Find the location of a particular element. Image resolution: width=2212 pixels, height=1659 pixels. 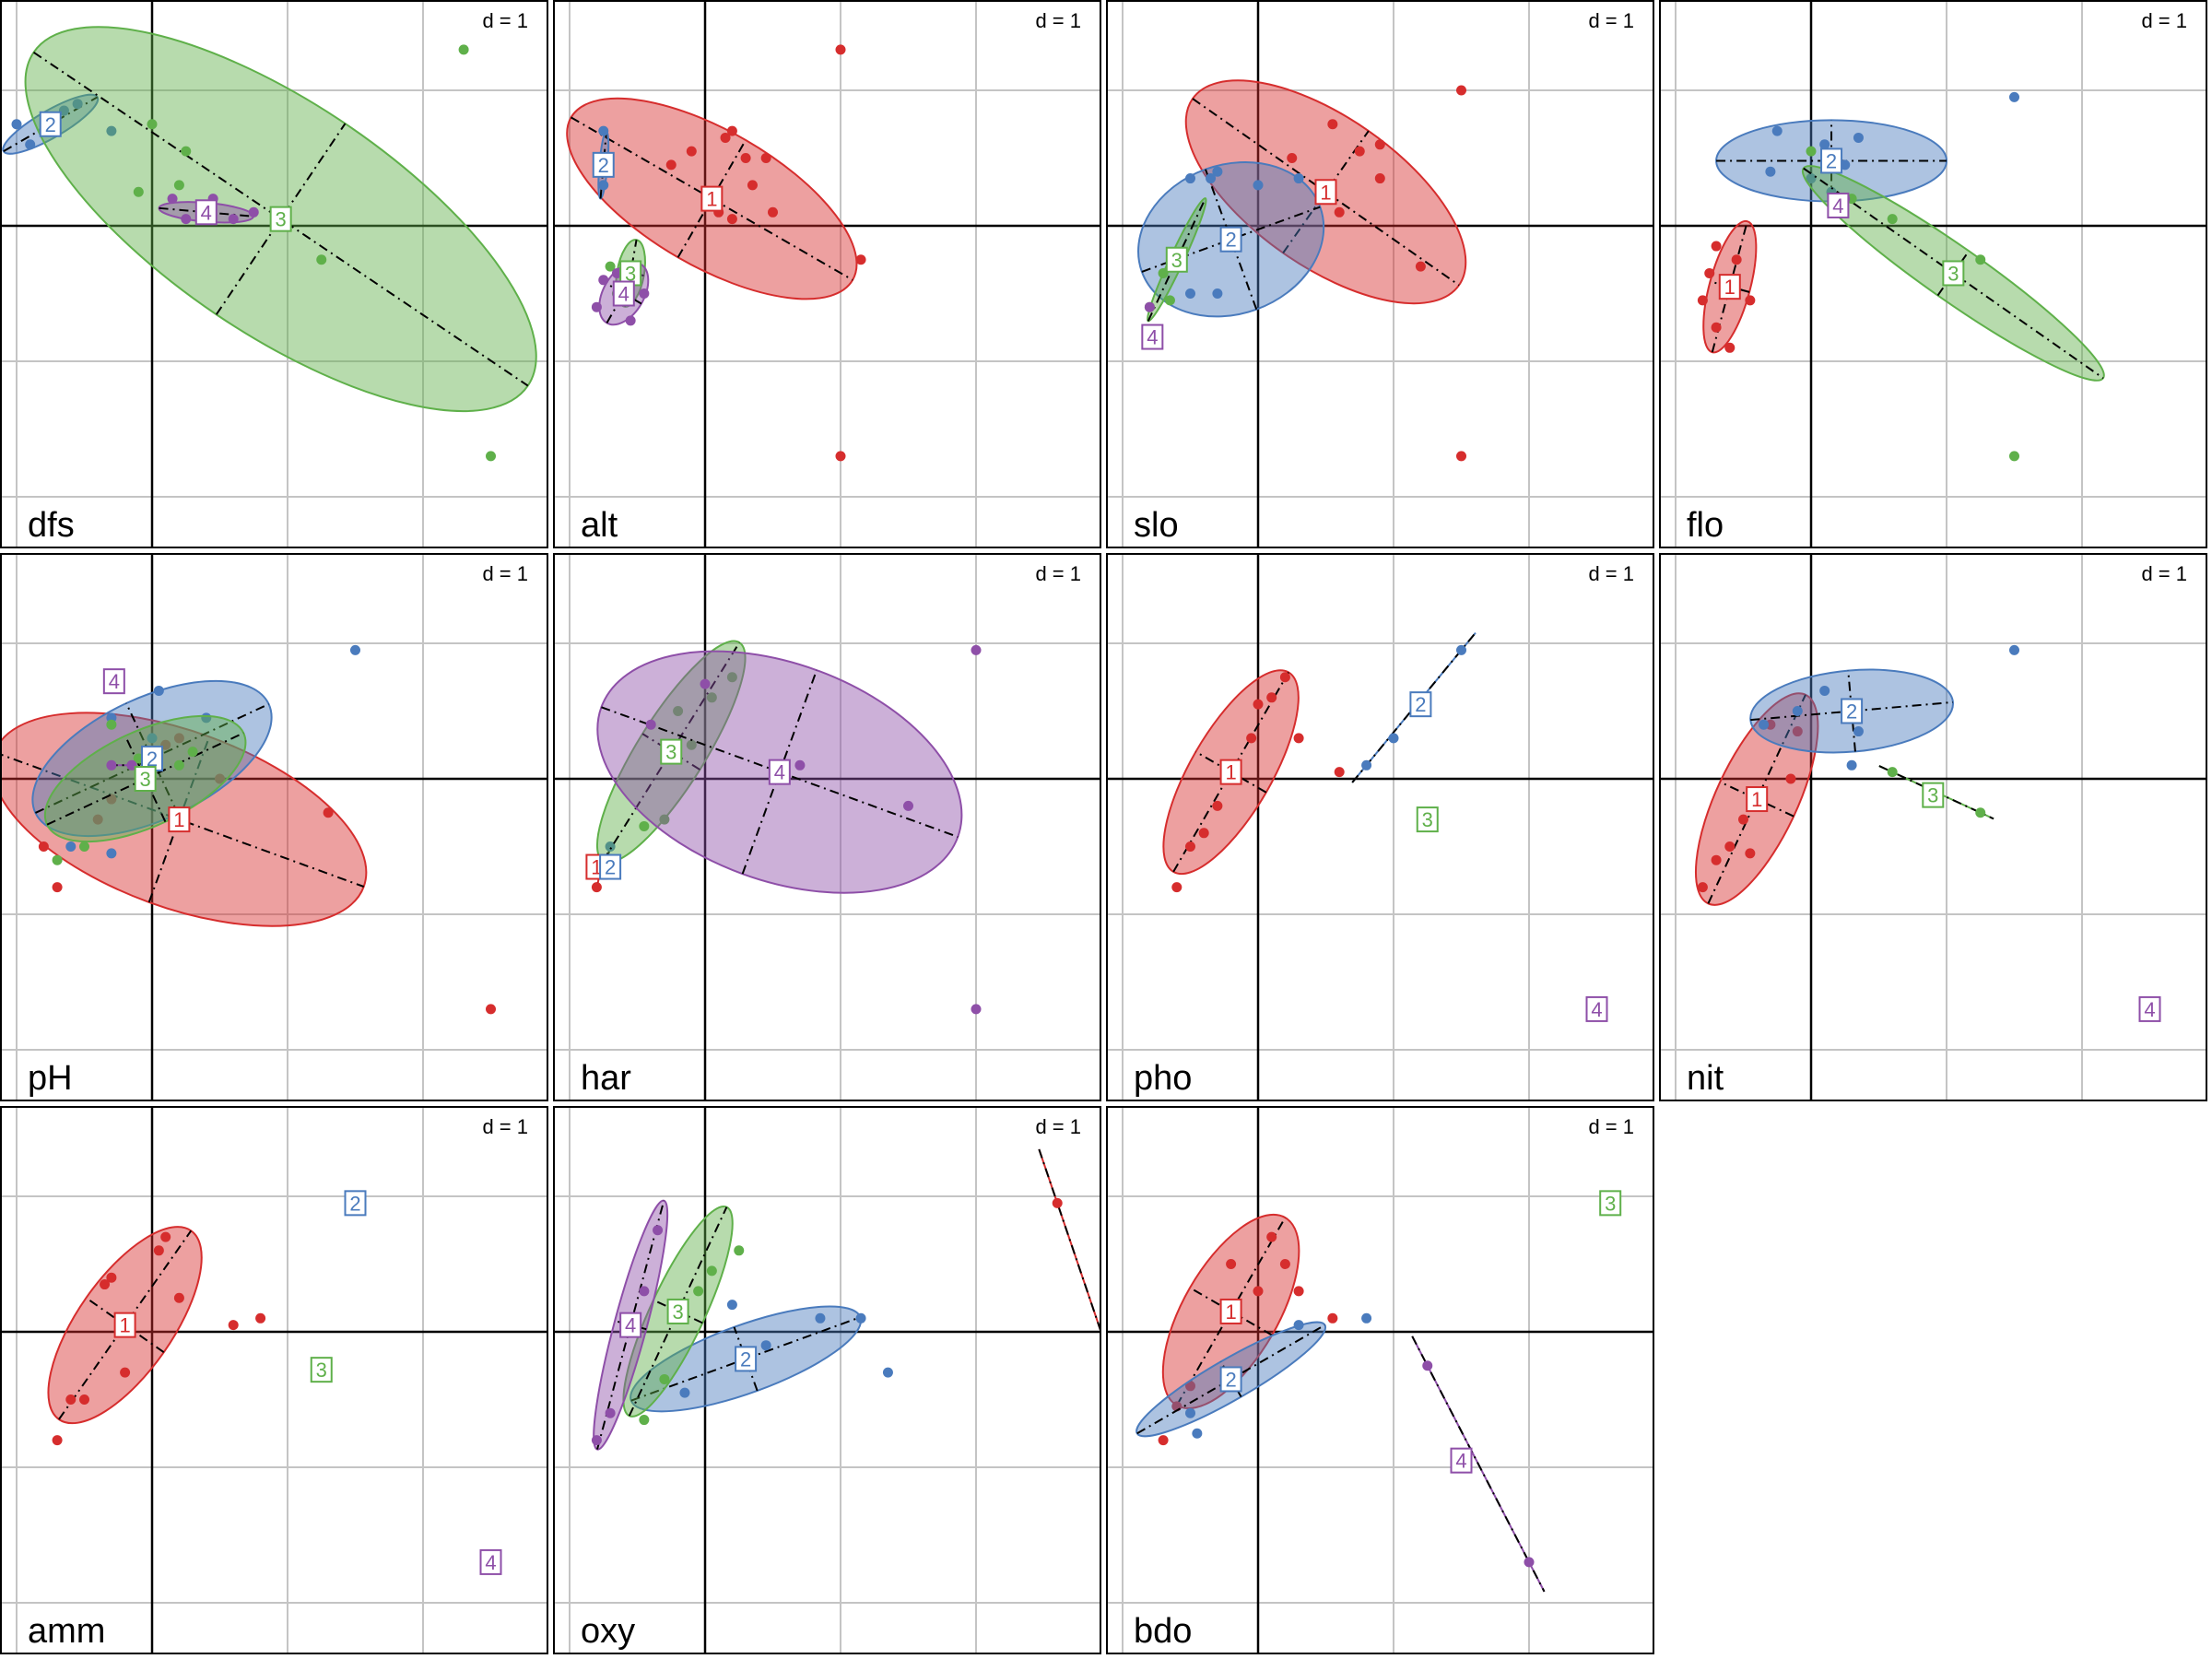

plot-nit: 1 2 3 4 d = 1 nit is located at coordinates (1933, 827).